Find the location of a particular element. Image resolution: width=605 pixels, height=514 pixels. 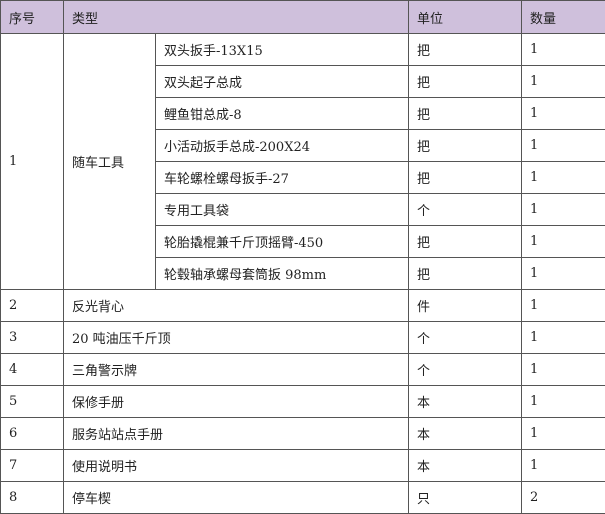

table-row: 专用工具袋个 1 is located at coordinates (303, 209).